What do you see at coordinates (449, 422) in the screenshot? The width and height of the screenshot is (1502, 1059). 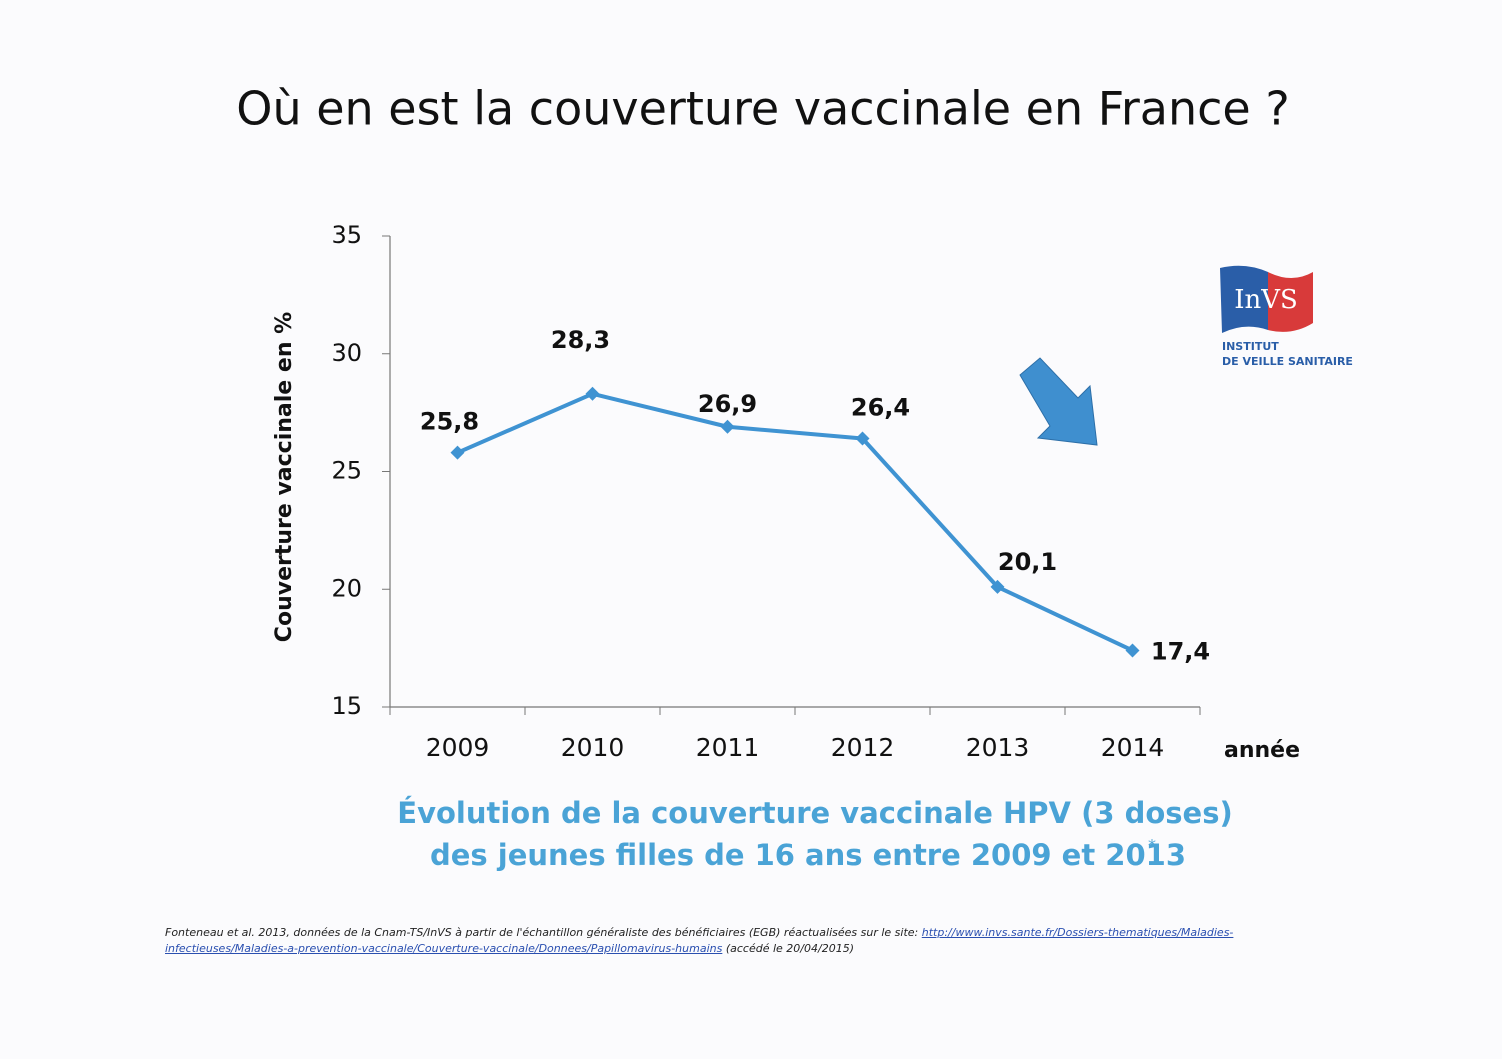 I see `data-label: 25,8` at bounding box center [449, 422].